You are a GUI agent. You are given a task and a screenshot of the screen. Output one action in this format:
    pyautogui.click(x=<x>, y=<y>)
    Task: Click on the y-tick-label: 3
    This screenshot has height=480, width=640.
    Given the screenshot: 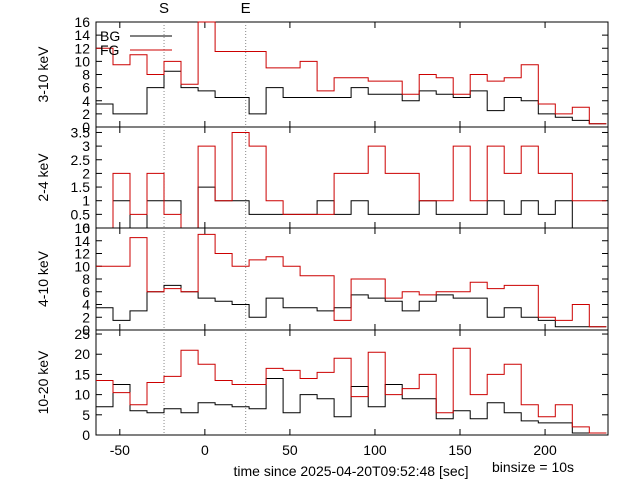 What is the action you would take?
    pyautogui.click(x=86, y=146)
    